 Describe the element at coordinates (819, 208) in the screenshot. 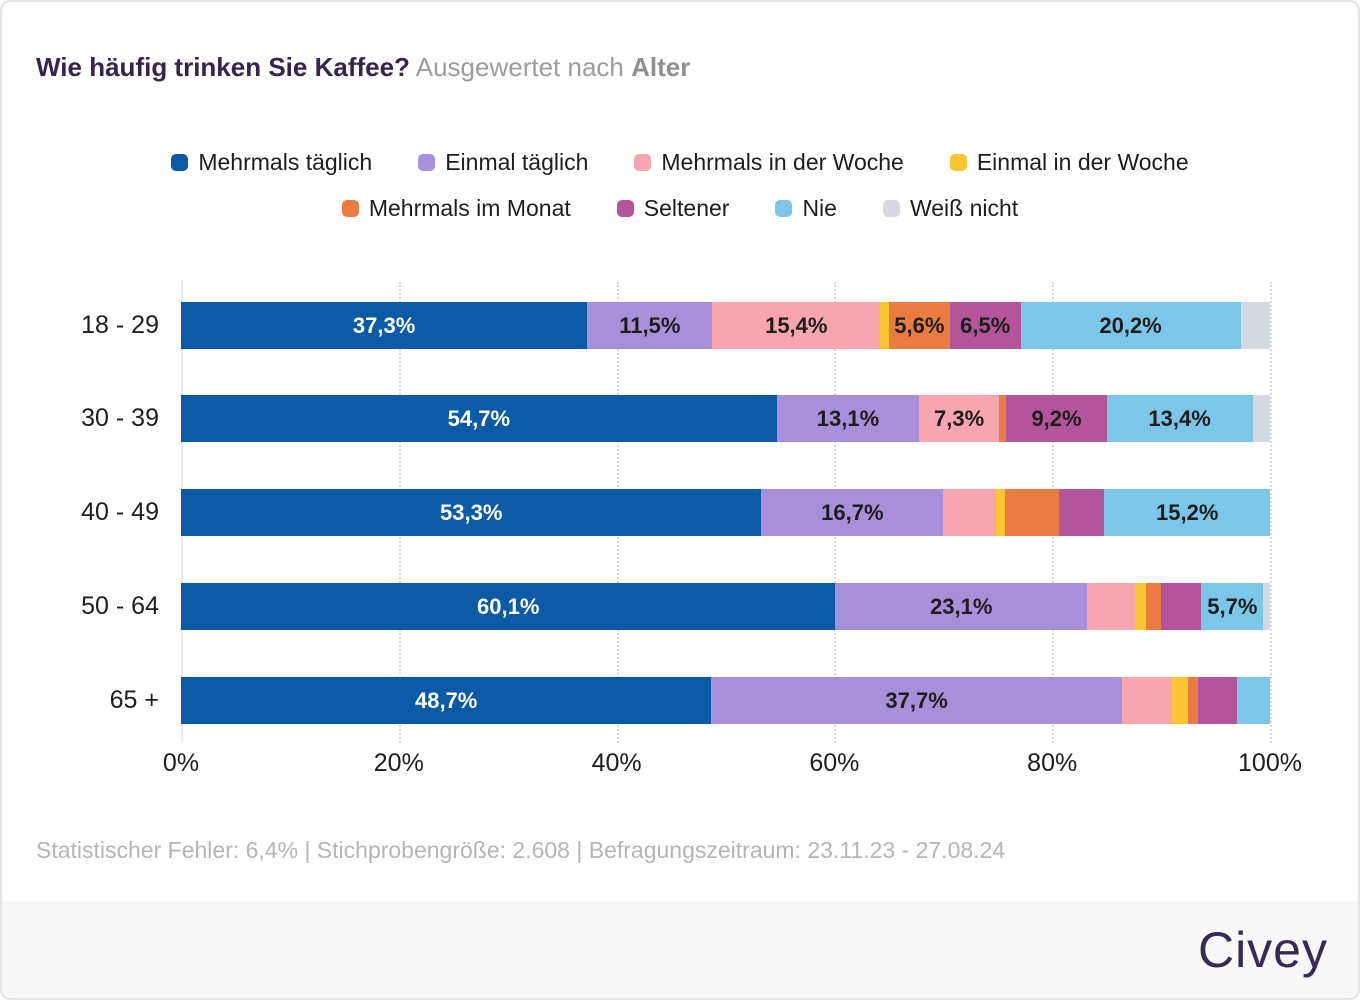

I see `legend-label: Nie` at that location.